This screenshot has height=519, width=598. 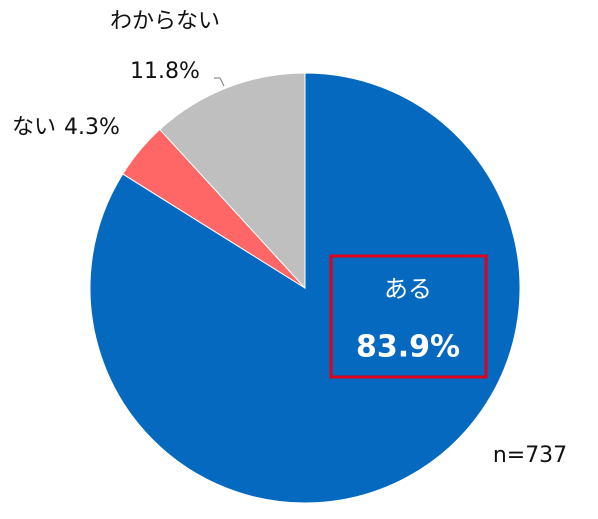 What do you see at coordinates (219, 82) in the screenshot?
I see `leader-line` at bounding box center [219, 82].